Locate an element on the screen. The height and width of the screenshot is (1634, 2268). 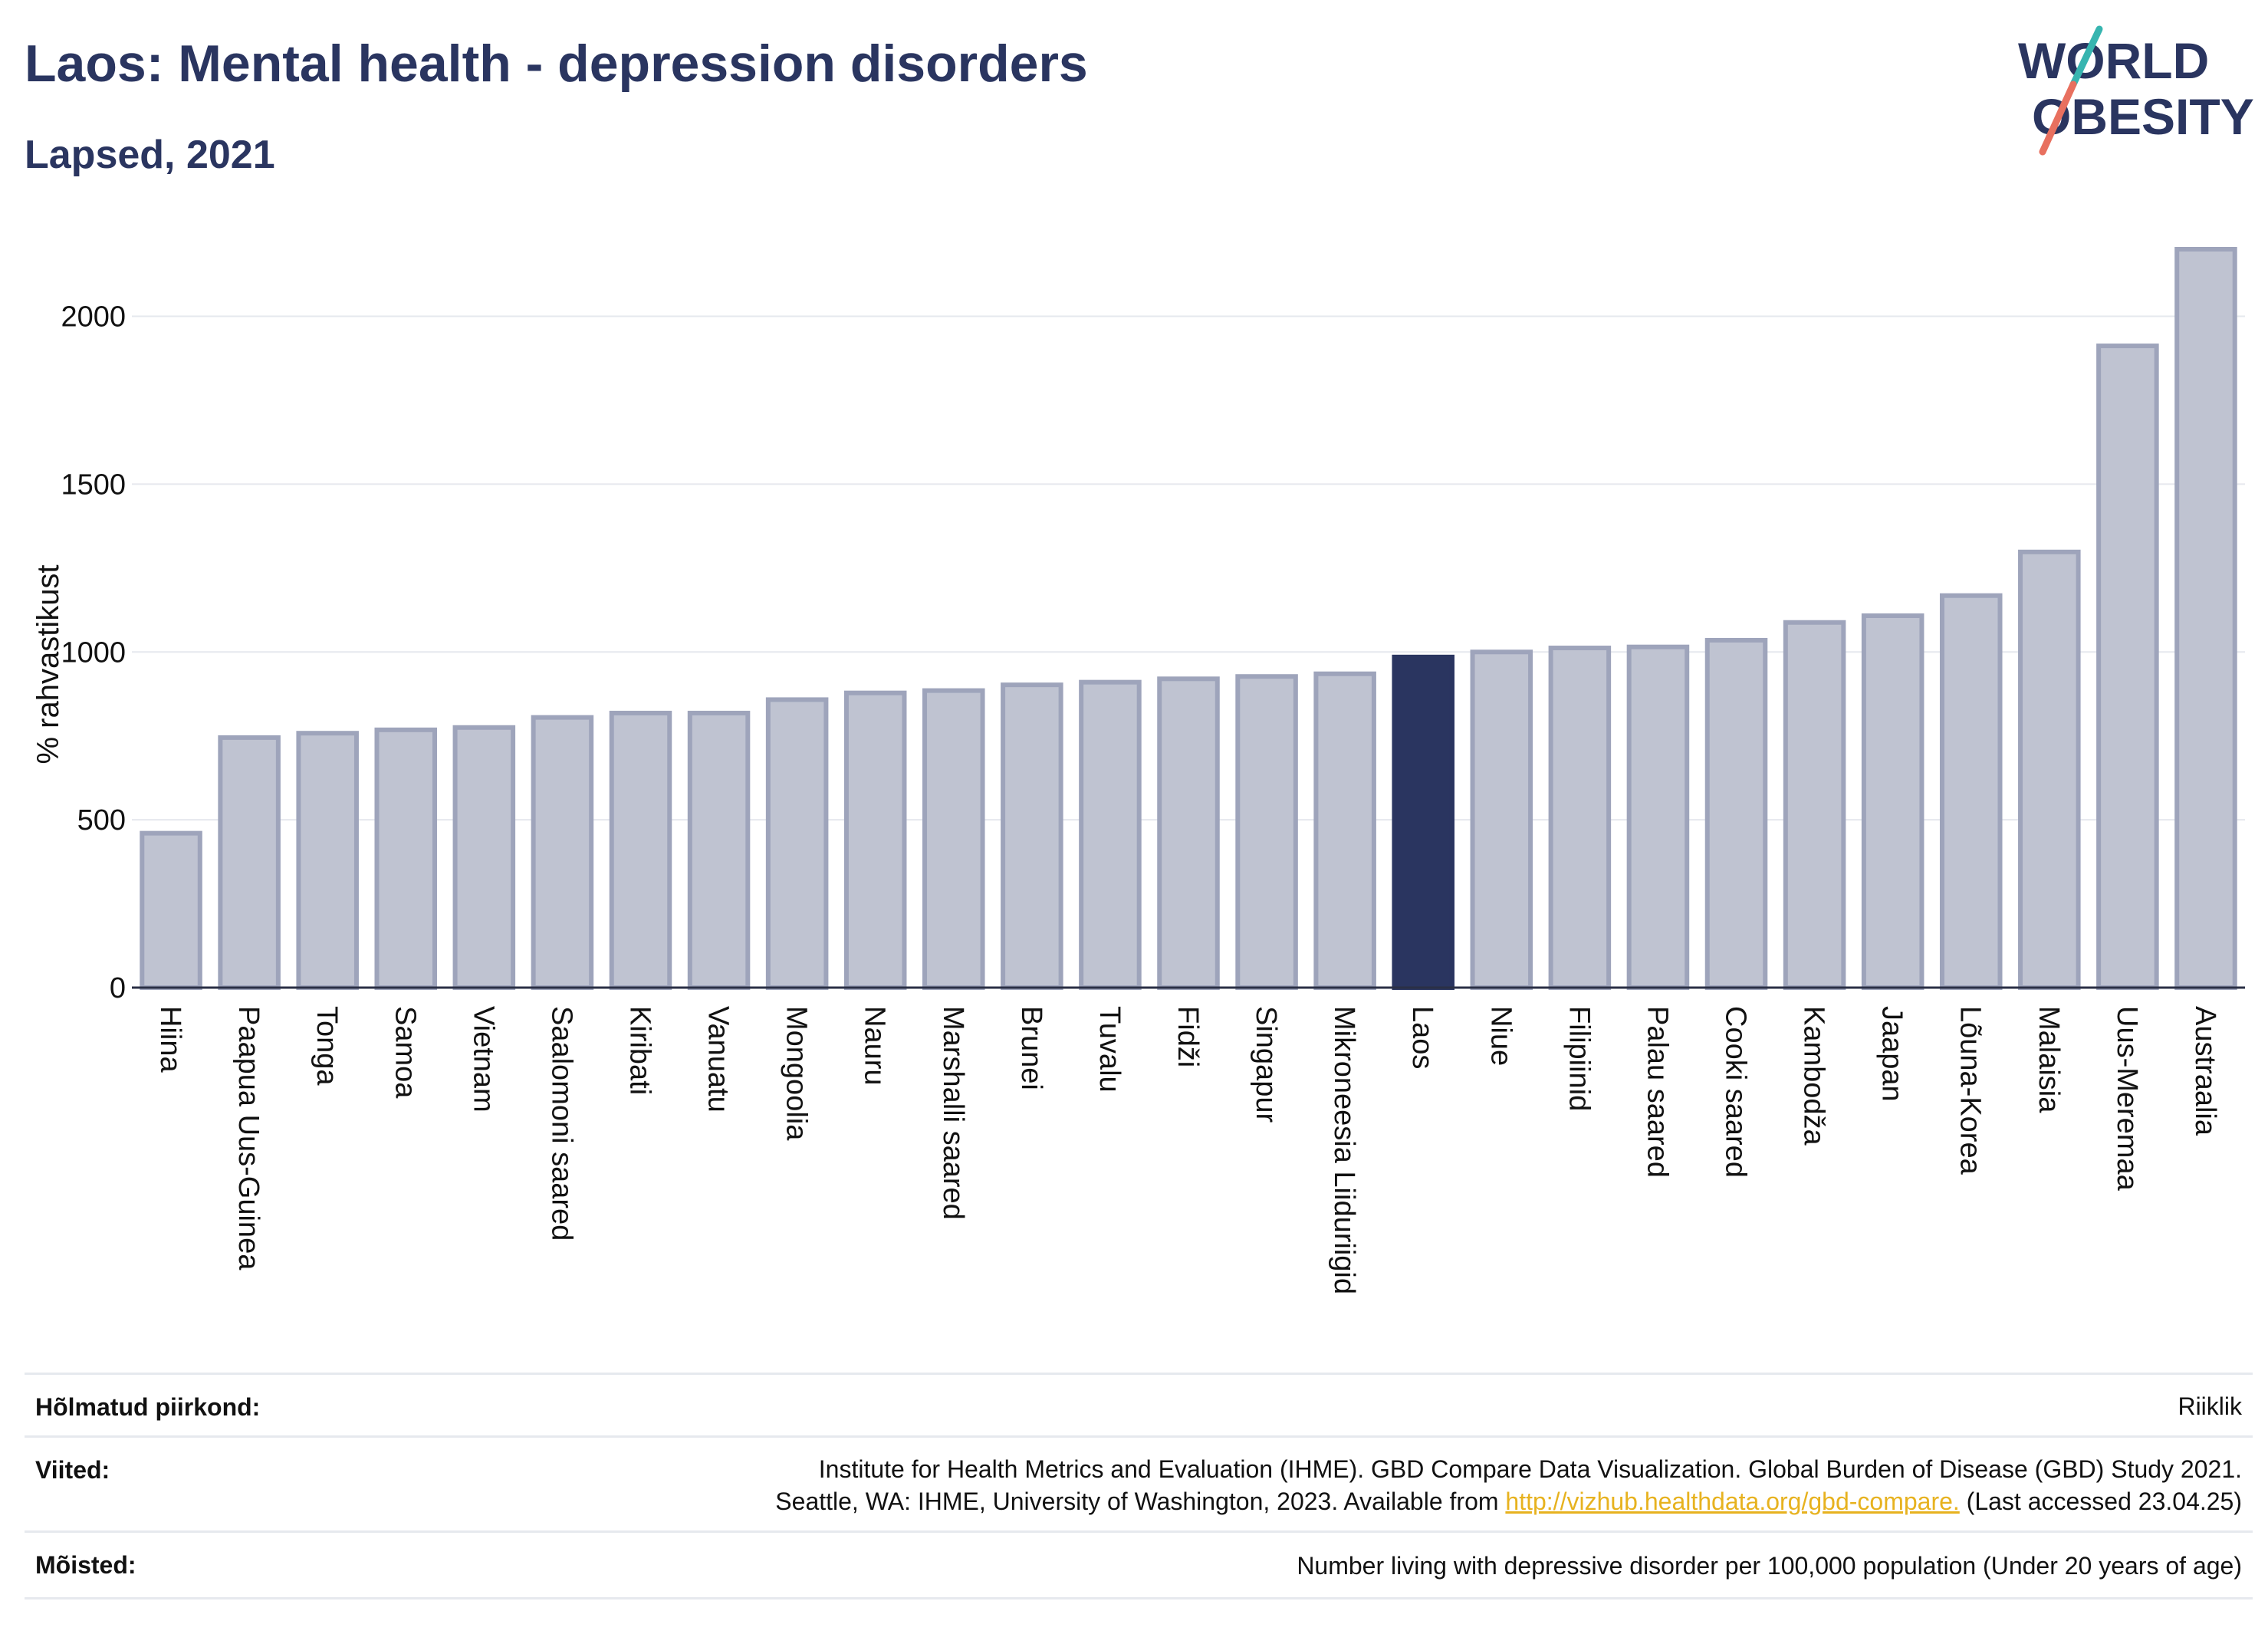
bar-saalomoni-saared is located at coordinates (562, 853).